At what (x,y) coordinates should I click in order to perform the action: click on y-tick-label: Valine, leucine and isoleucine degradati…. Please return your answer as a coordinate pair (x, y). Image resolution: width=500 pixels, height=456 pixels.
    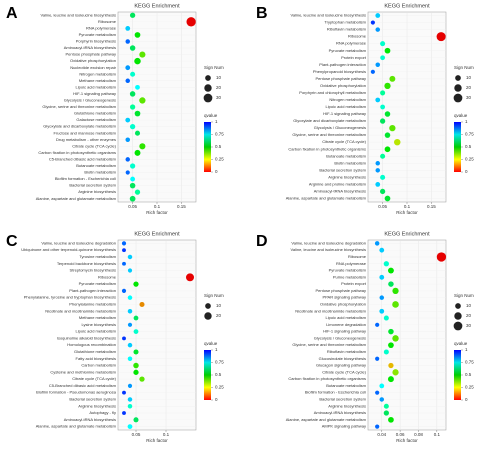
    Looking at the image, I should click on (328, 242).